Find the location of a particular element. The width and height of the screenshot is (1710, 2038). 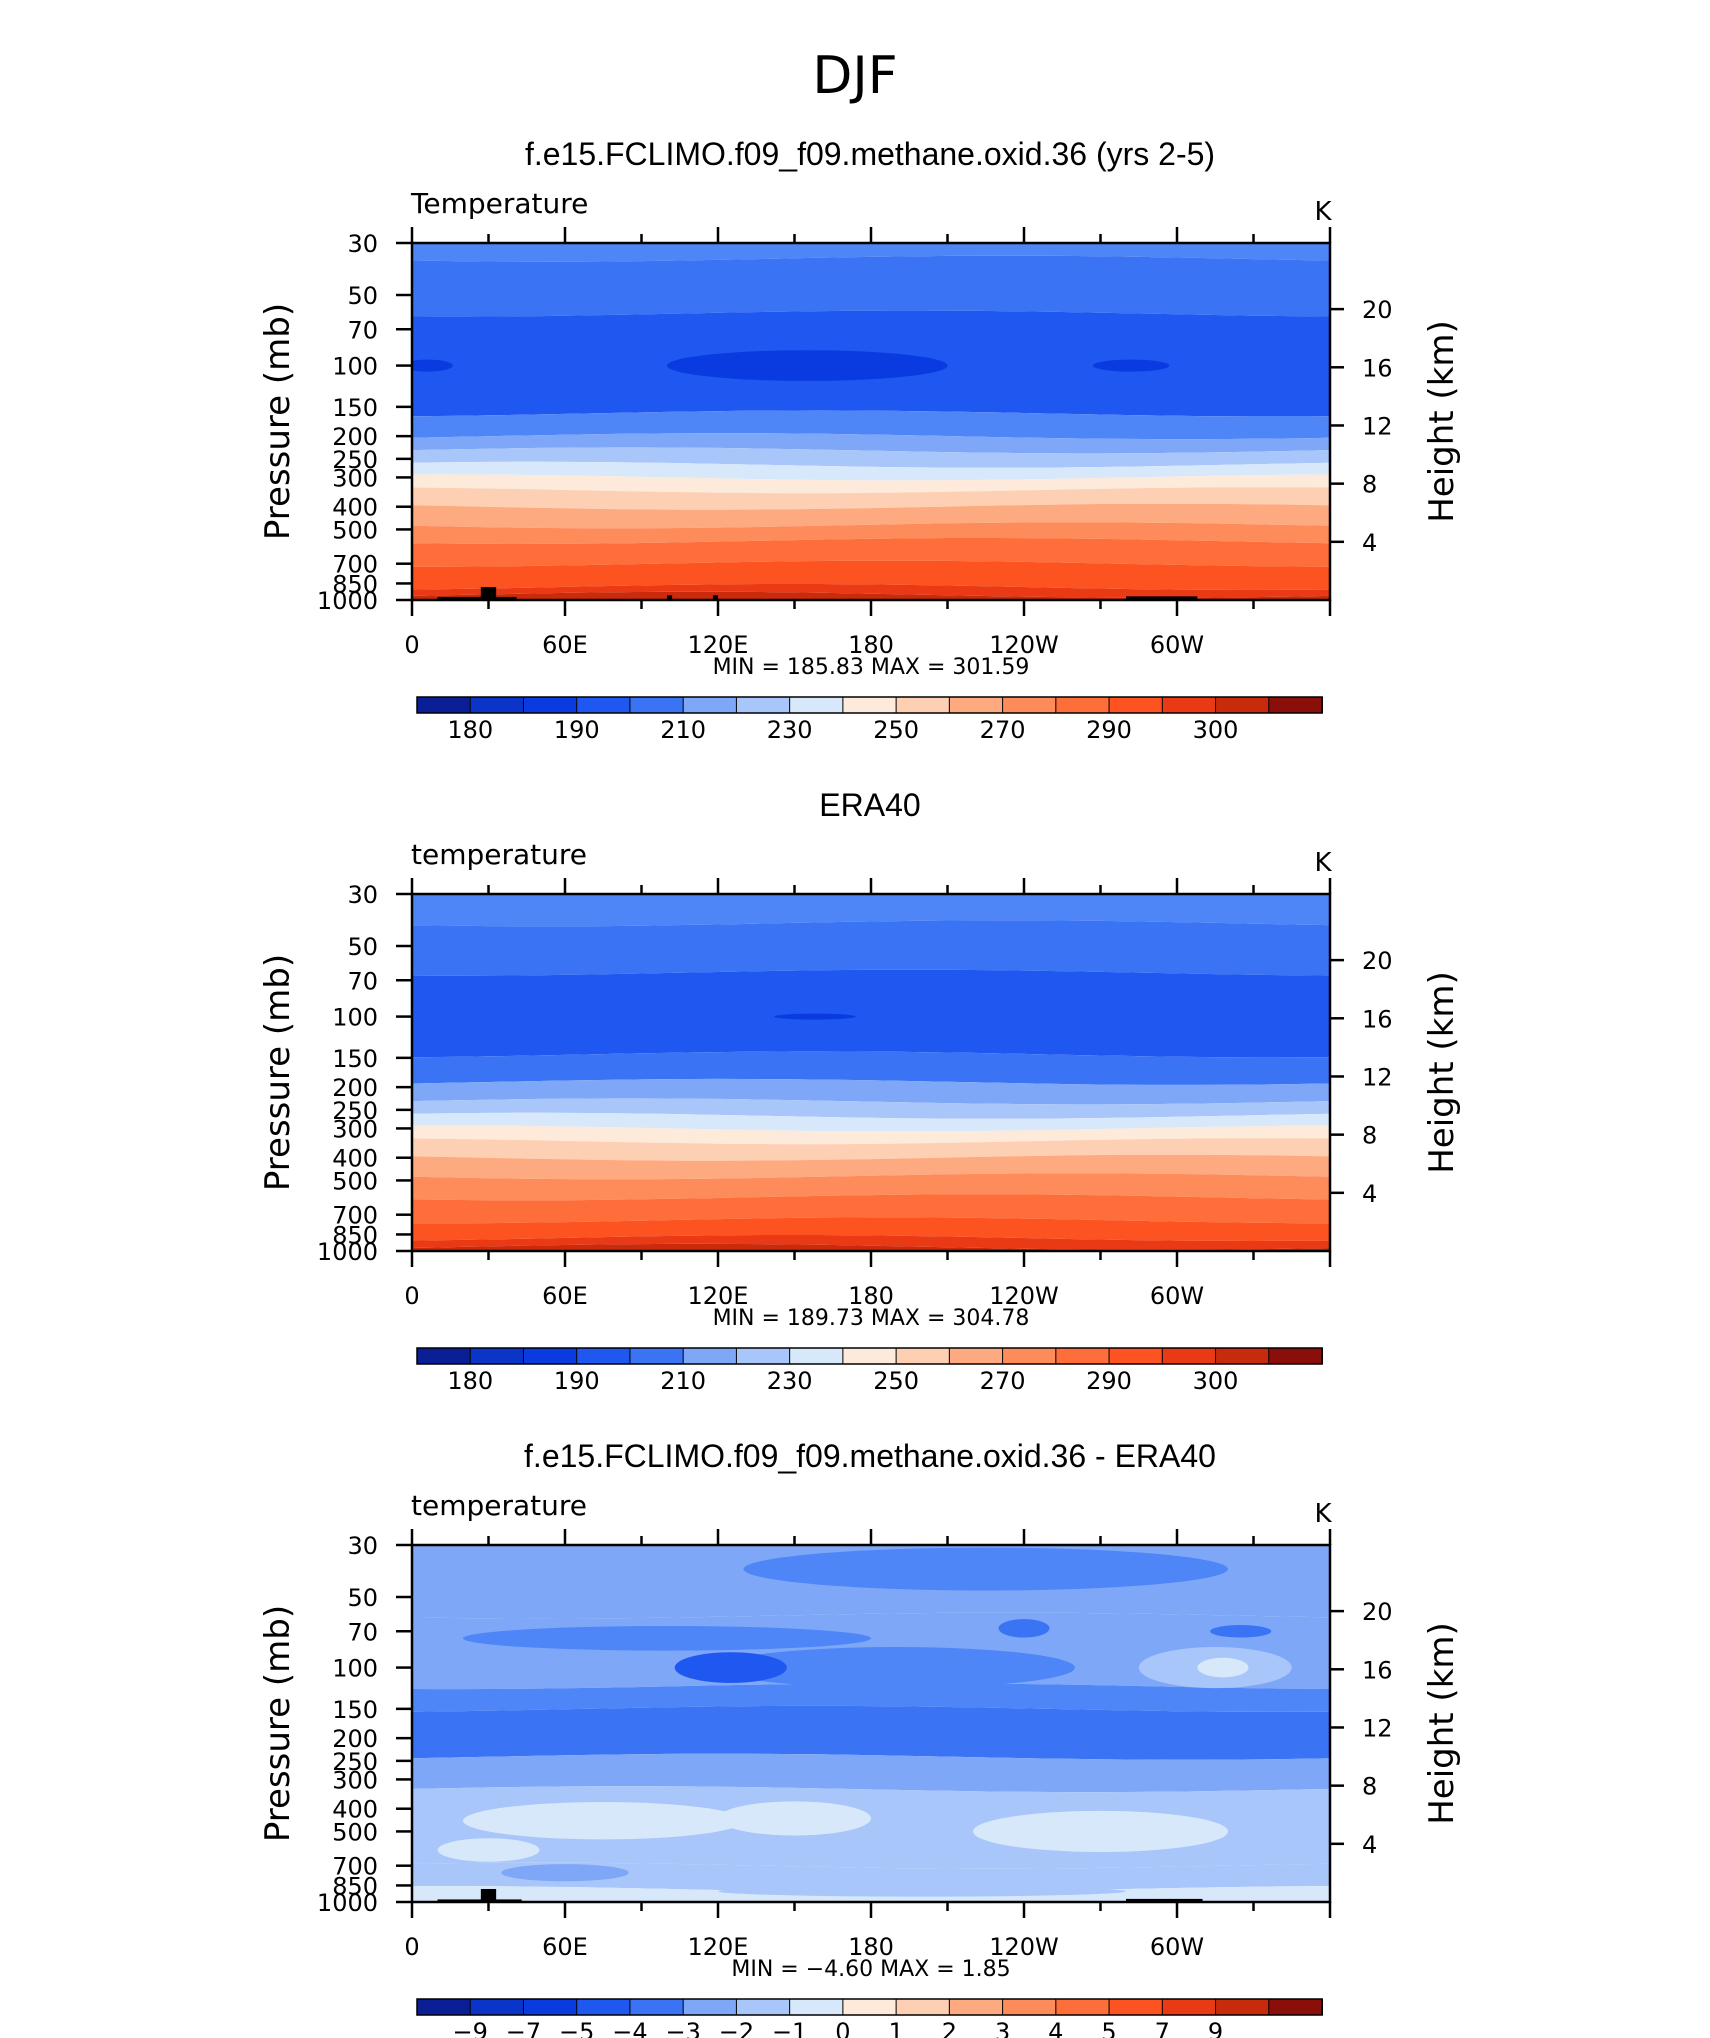

colorbar-label: 270 is located at coordinates (1003, 1381).